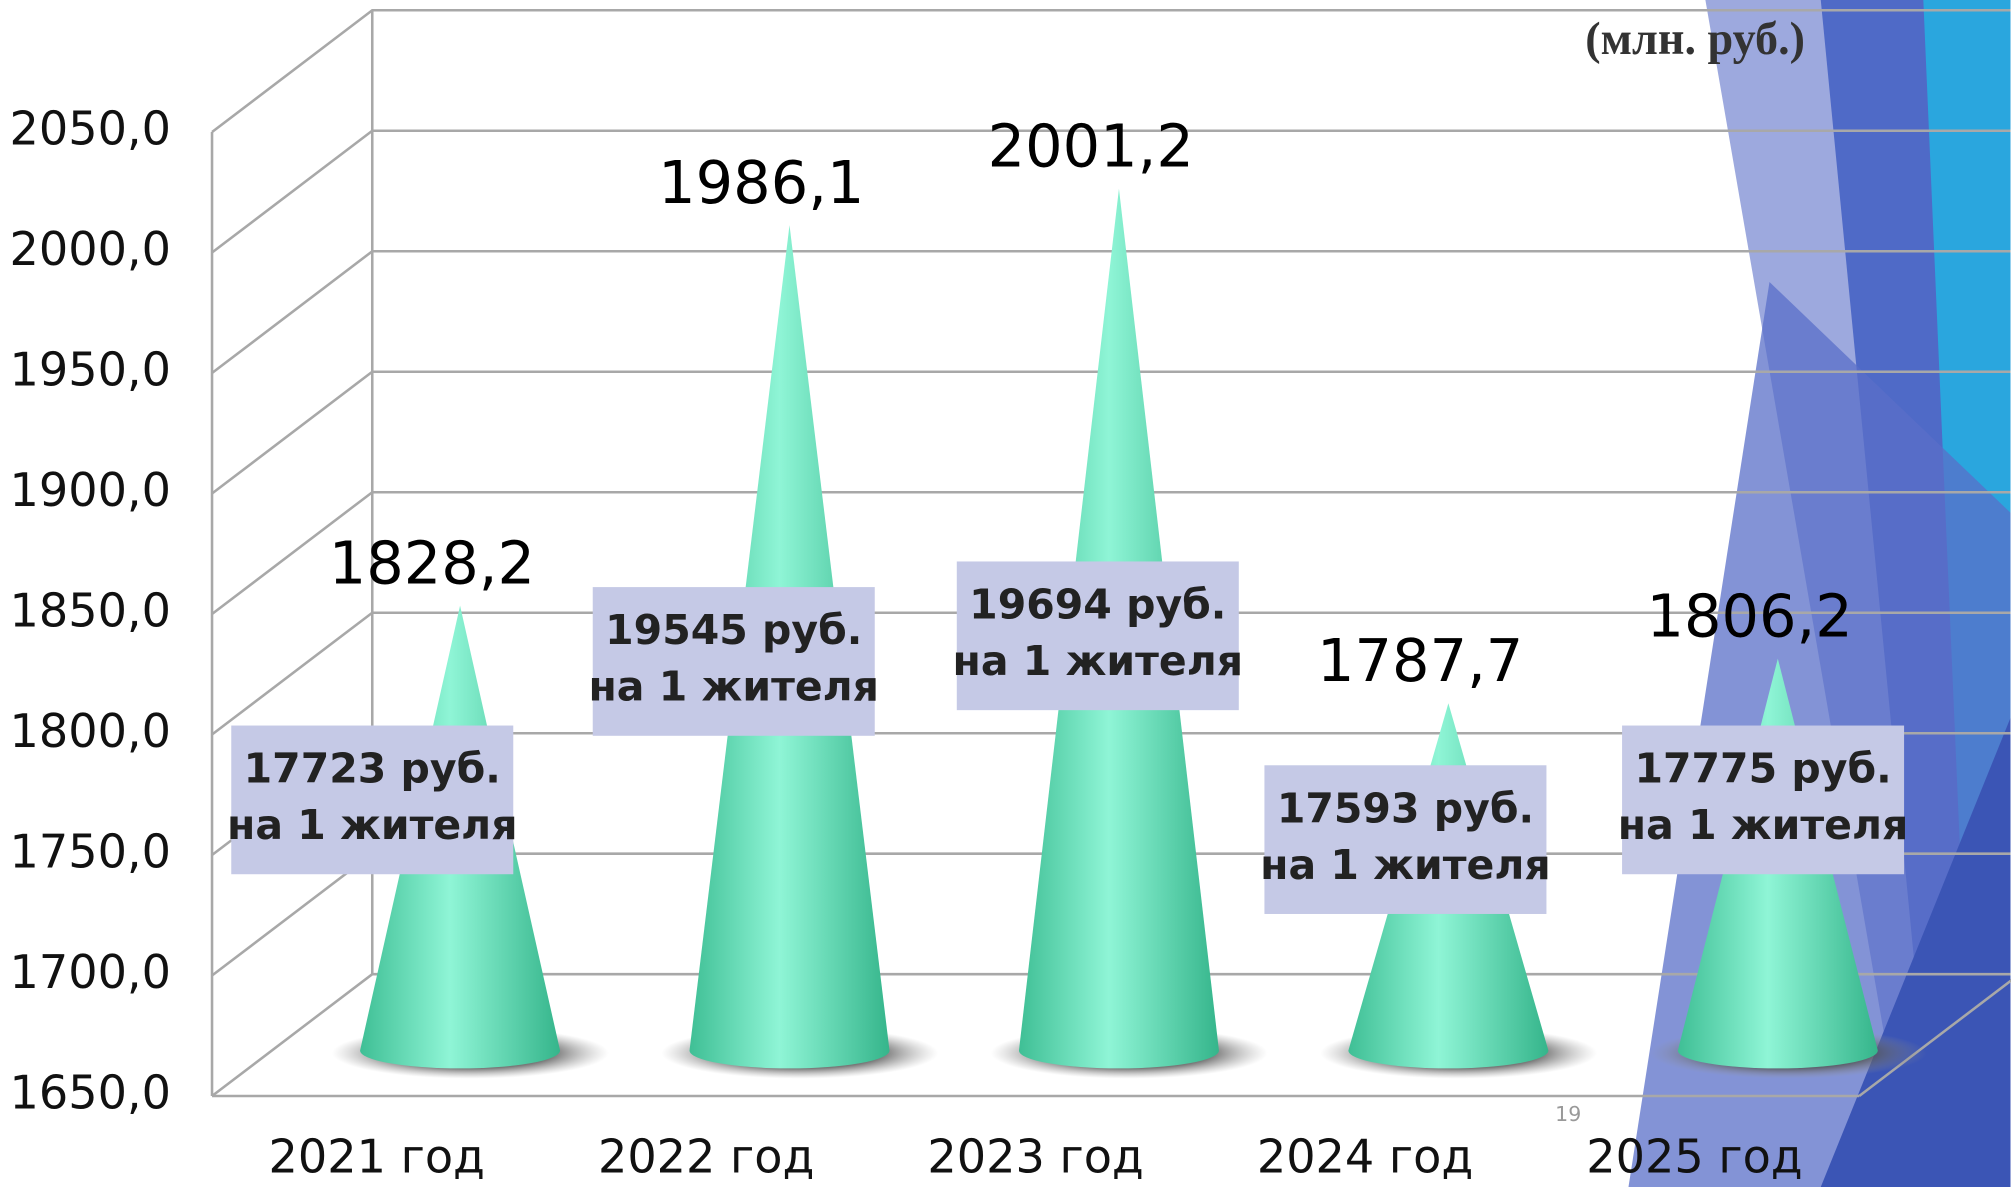 The image size is (2011, 1187). I want to click on x-tick-label: 2022 год, so click(706, 1157).